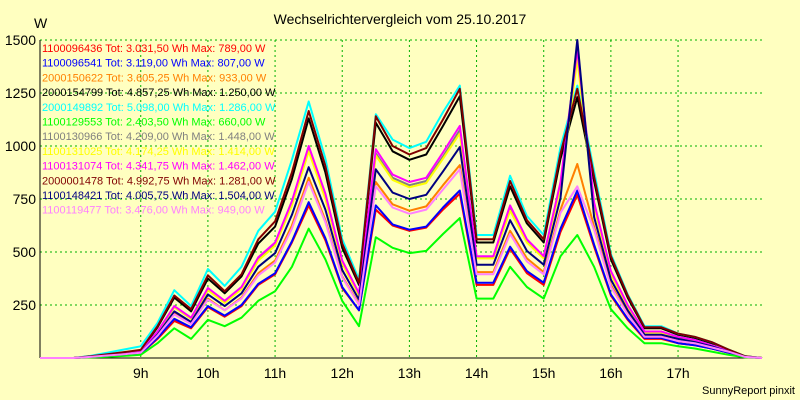 Image resolution: width=800 pixels, height=400 pixels. Describe the element at coordinates (25, 199) in the screenshot. I see `y-tick-label: 750` at that location.